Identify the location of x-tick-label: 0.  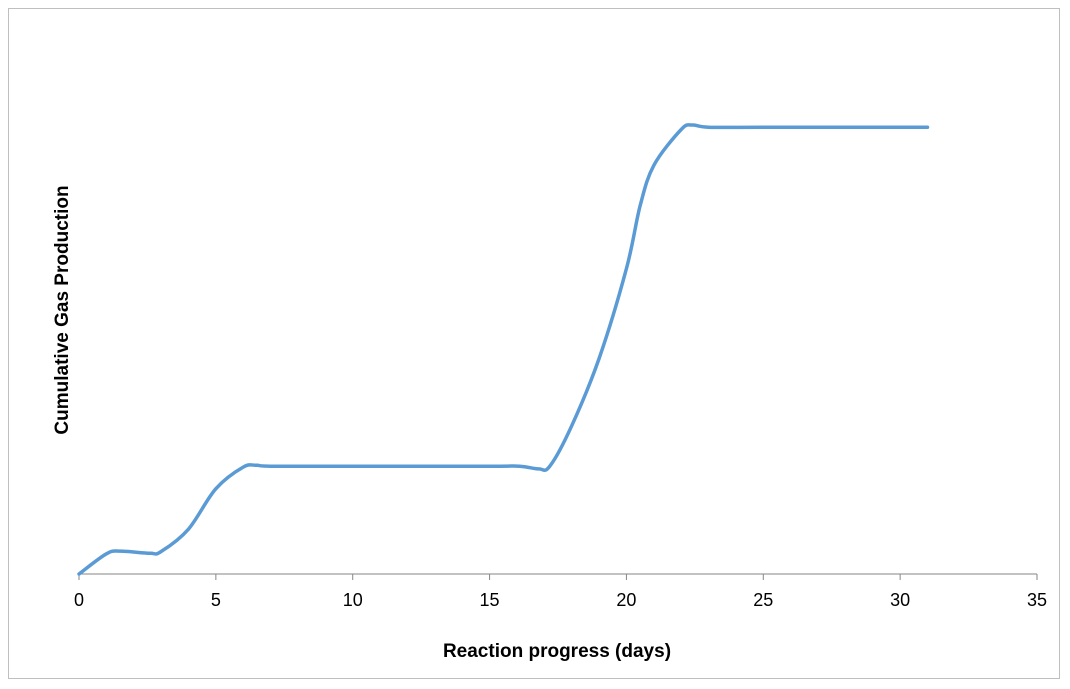
(79, 600).